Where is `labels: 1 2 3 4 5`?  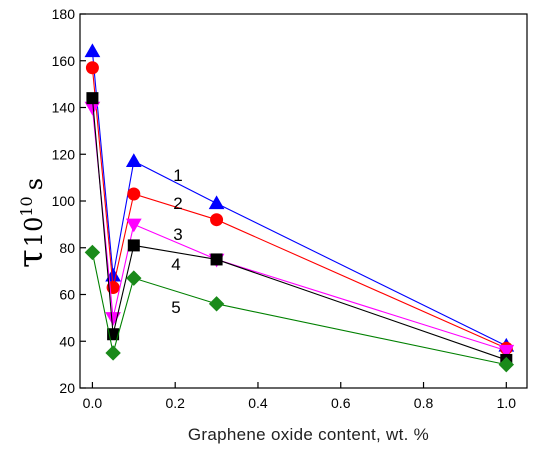 labels: 1 2 3 4 5 is located at coordinates (176, 241).